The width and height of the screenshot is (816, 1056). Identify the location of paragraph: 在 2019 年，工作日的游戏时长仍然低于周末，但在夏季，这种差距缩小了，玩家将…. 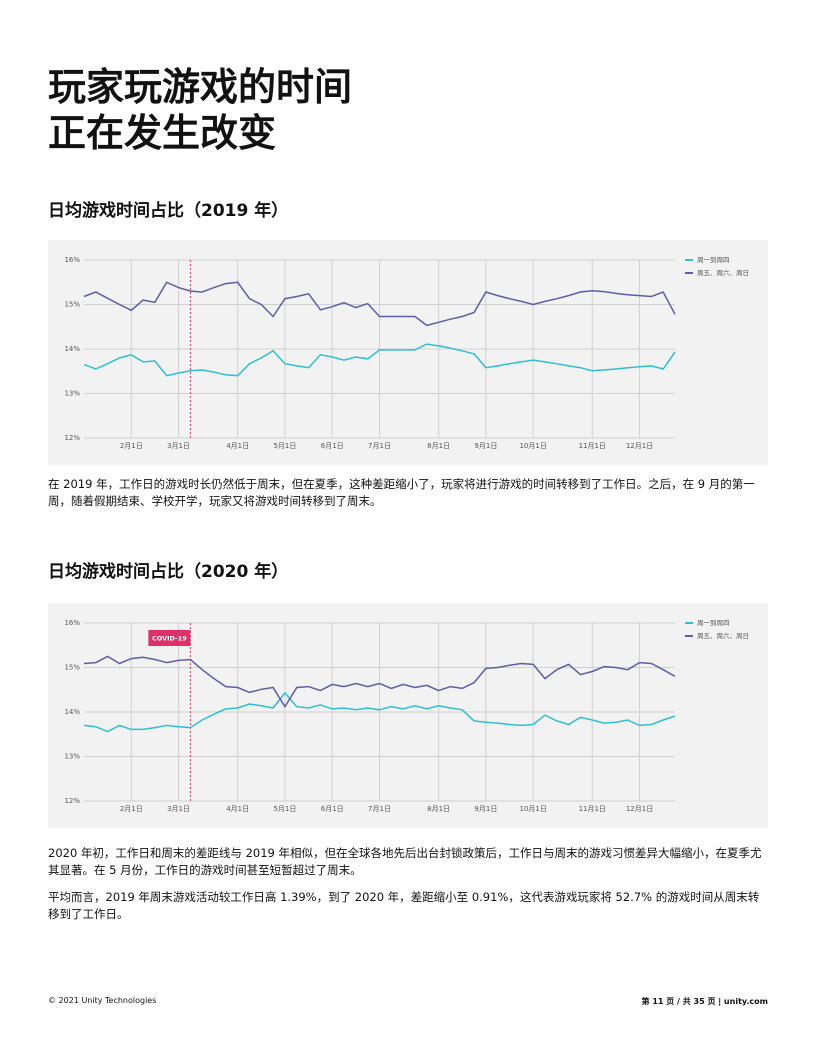
(401, 492).